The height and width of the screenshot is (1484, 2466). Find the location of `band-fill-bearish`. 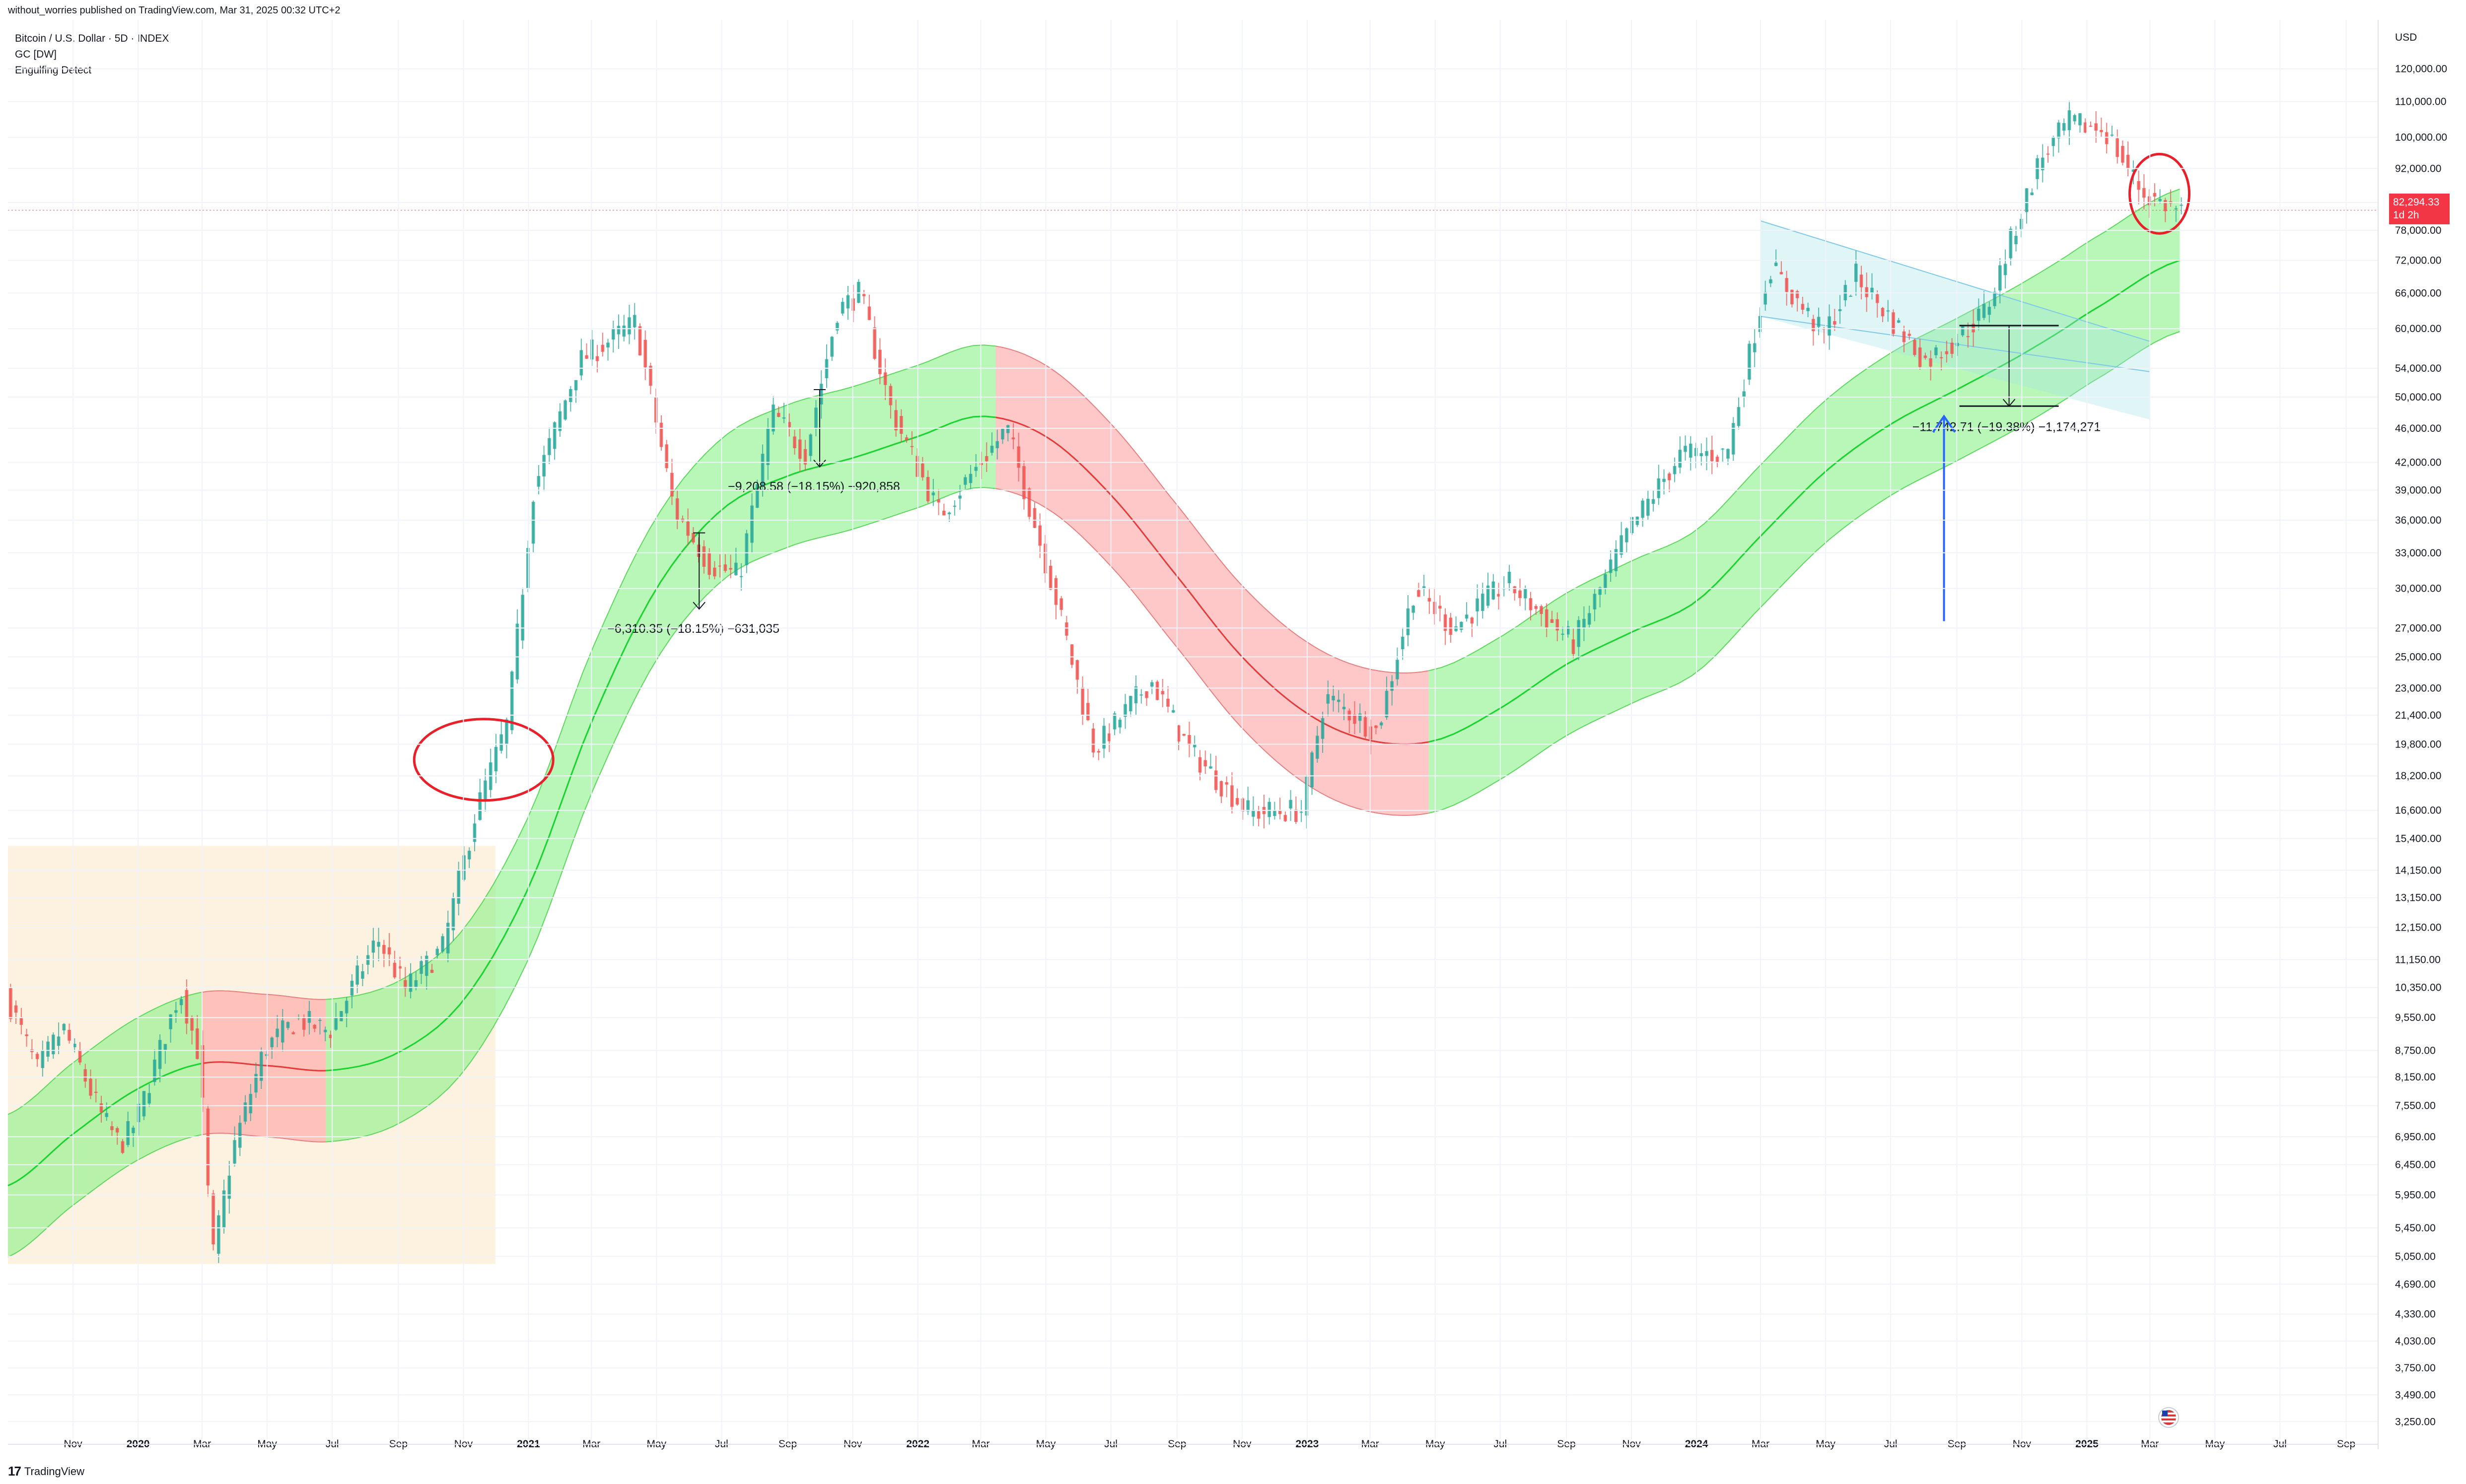

band-fill-bearish is located at coordinates (1212, 580).